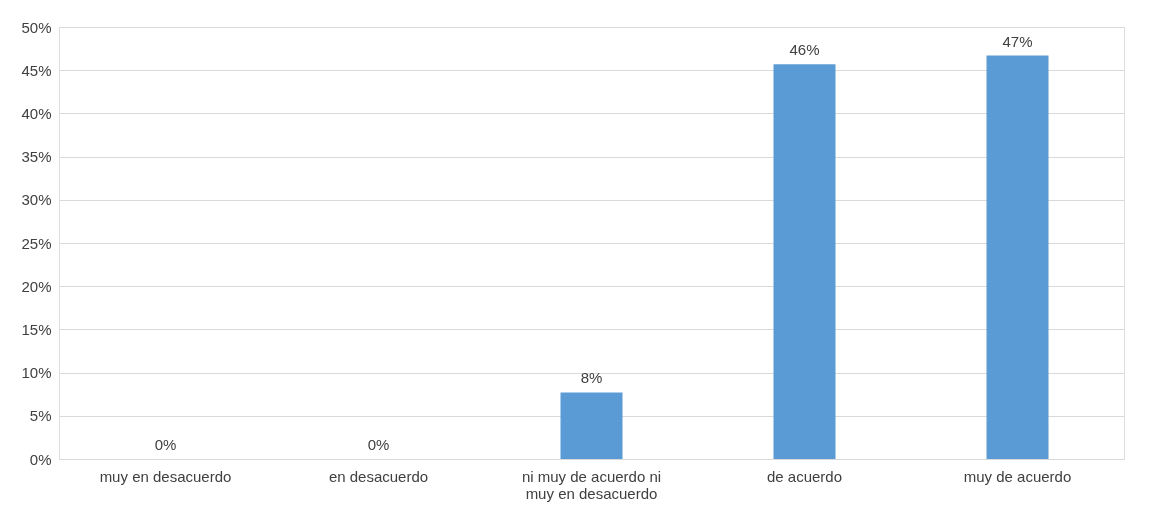 This screenshot has width=1164, height=521. I want to click on x-tick-label: muy en desacuerdo, so click(165, 476).